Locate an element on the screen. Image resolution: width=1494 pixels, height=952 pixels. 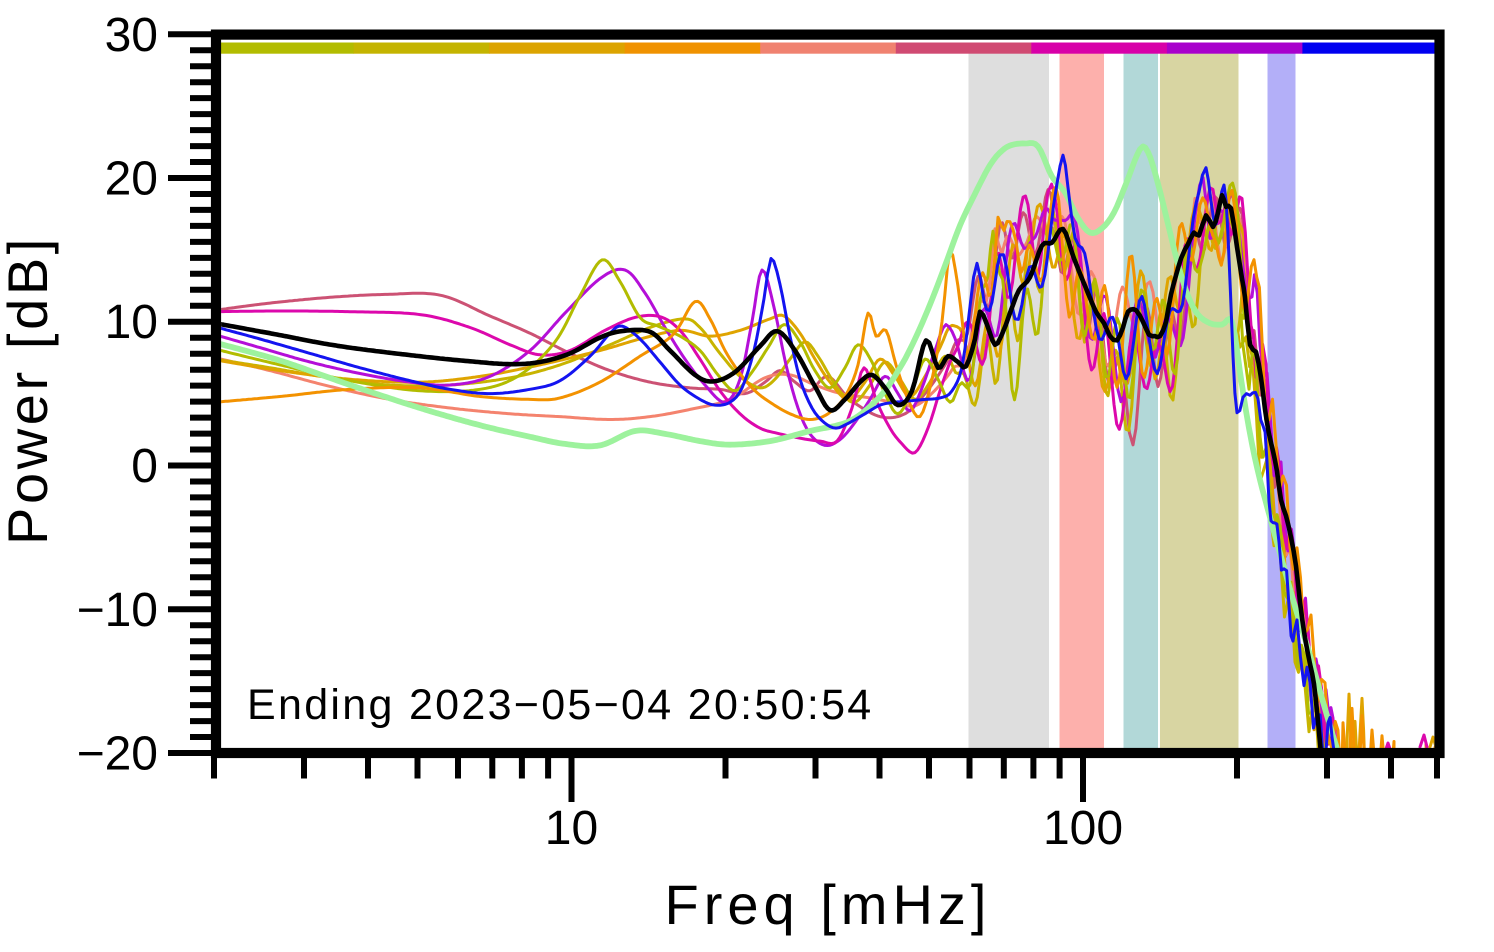
svg-text: −10 is located at coordinates (117, 610).